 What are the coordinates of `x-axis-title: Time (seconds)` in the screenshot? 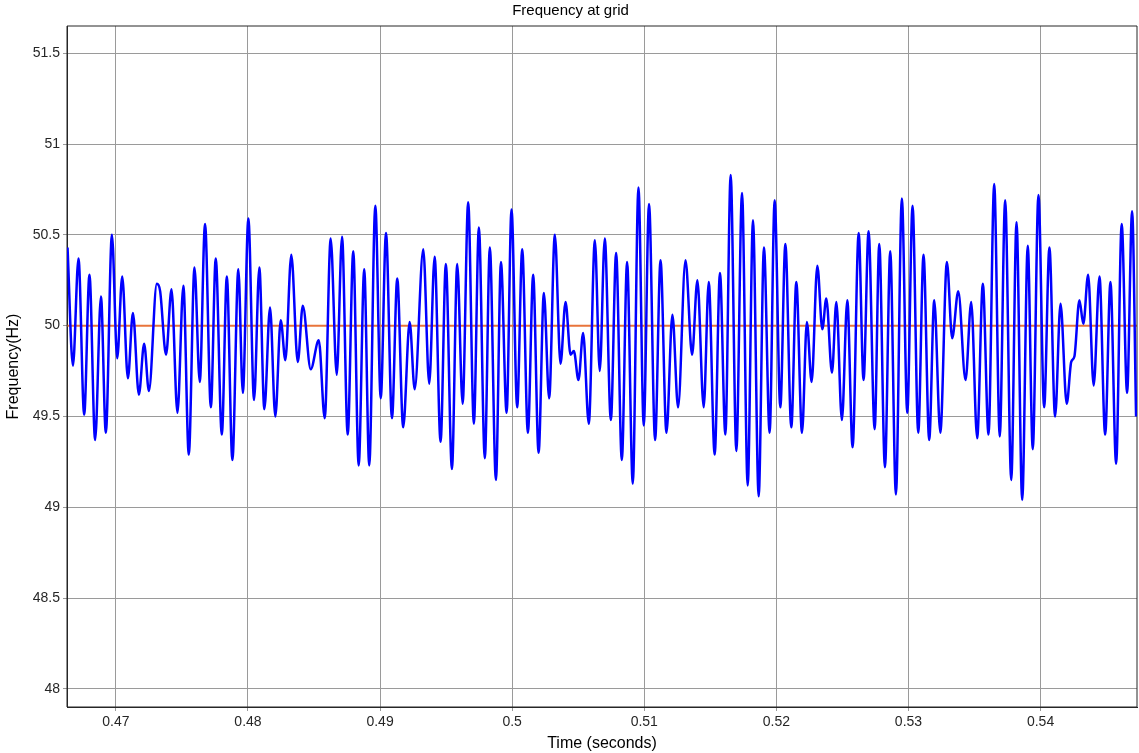 It's located at (602, 742).